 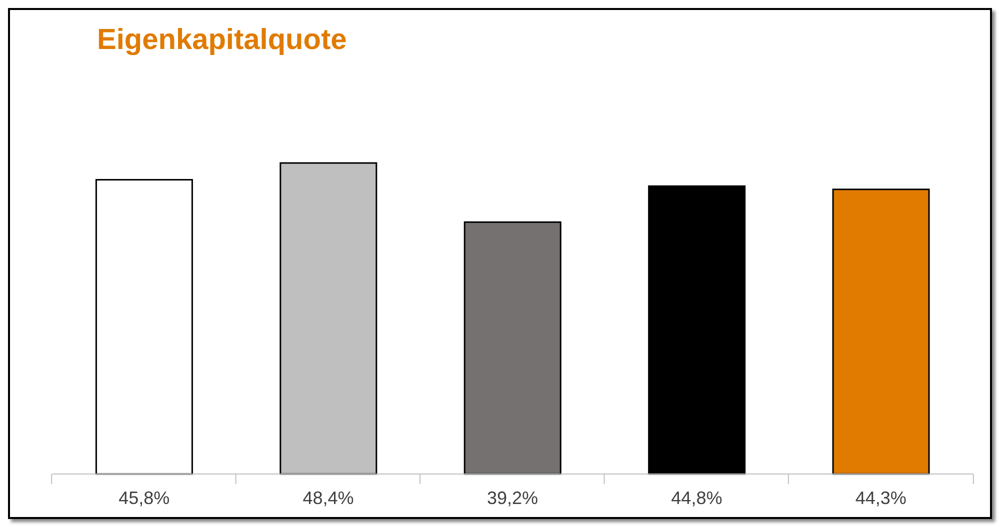 What do you see at coordinates (880, 498) in the screenshot?
I see `data-label: 44,3%` at bounding box center [880, 498].